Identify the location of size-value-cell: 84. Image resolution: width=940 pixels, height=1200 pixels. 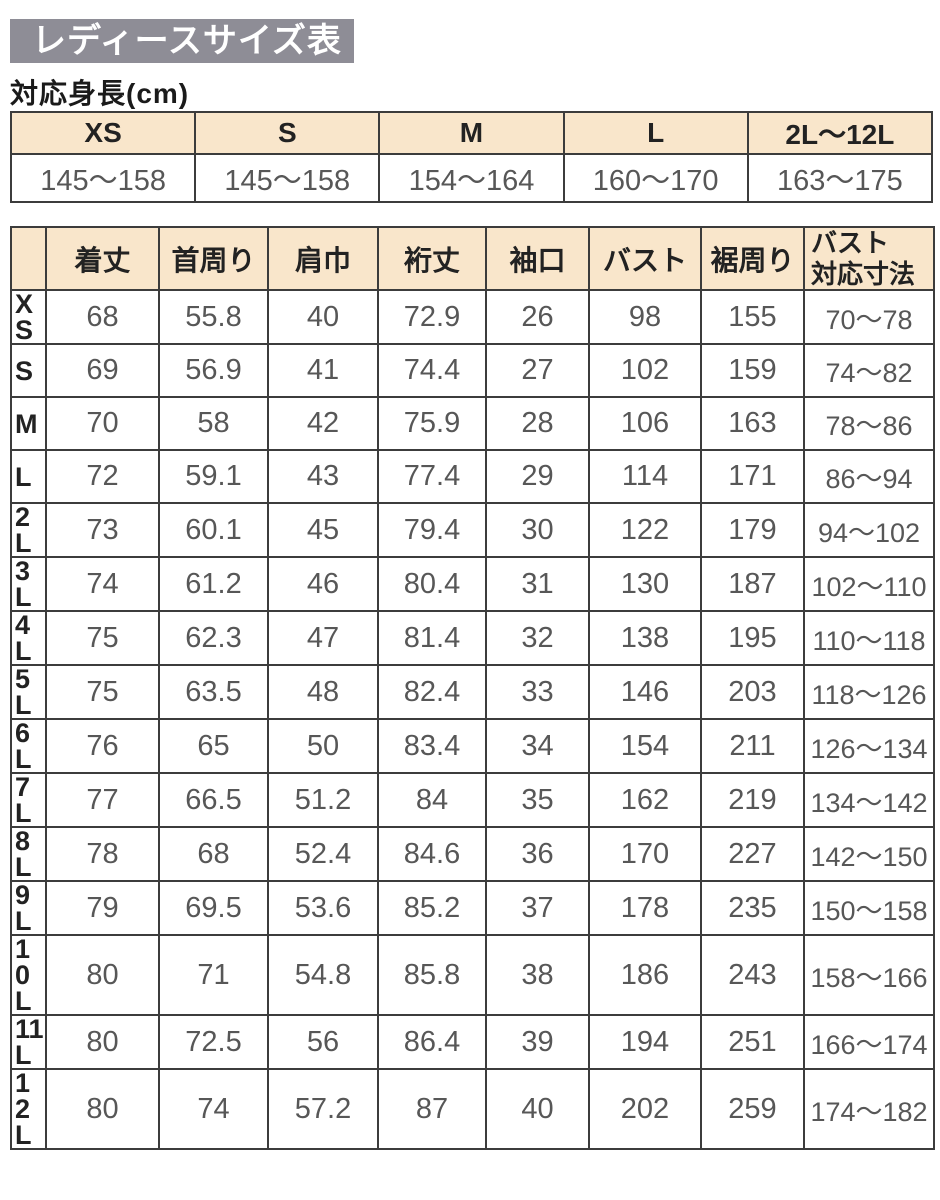
(432, 800).